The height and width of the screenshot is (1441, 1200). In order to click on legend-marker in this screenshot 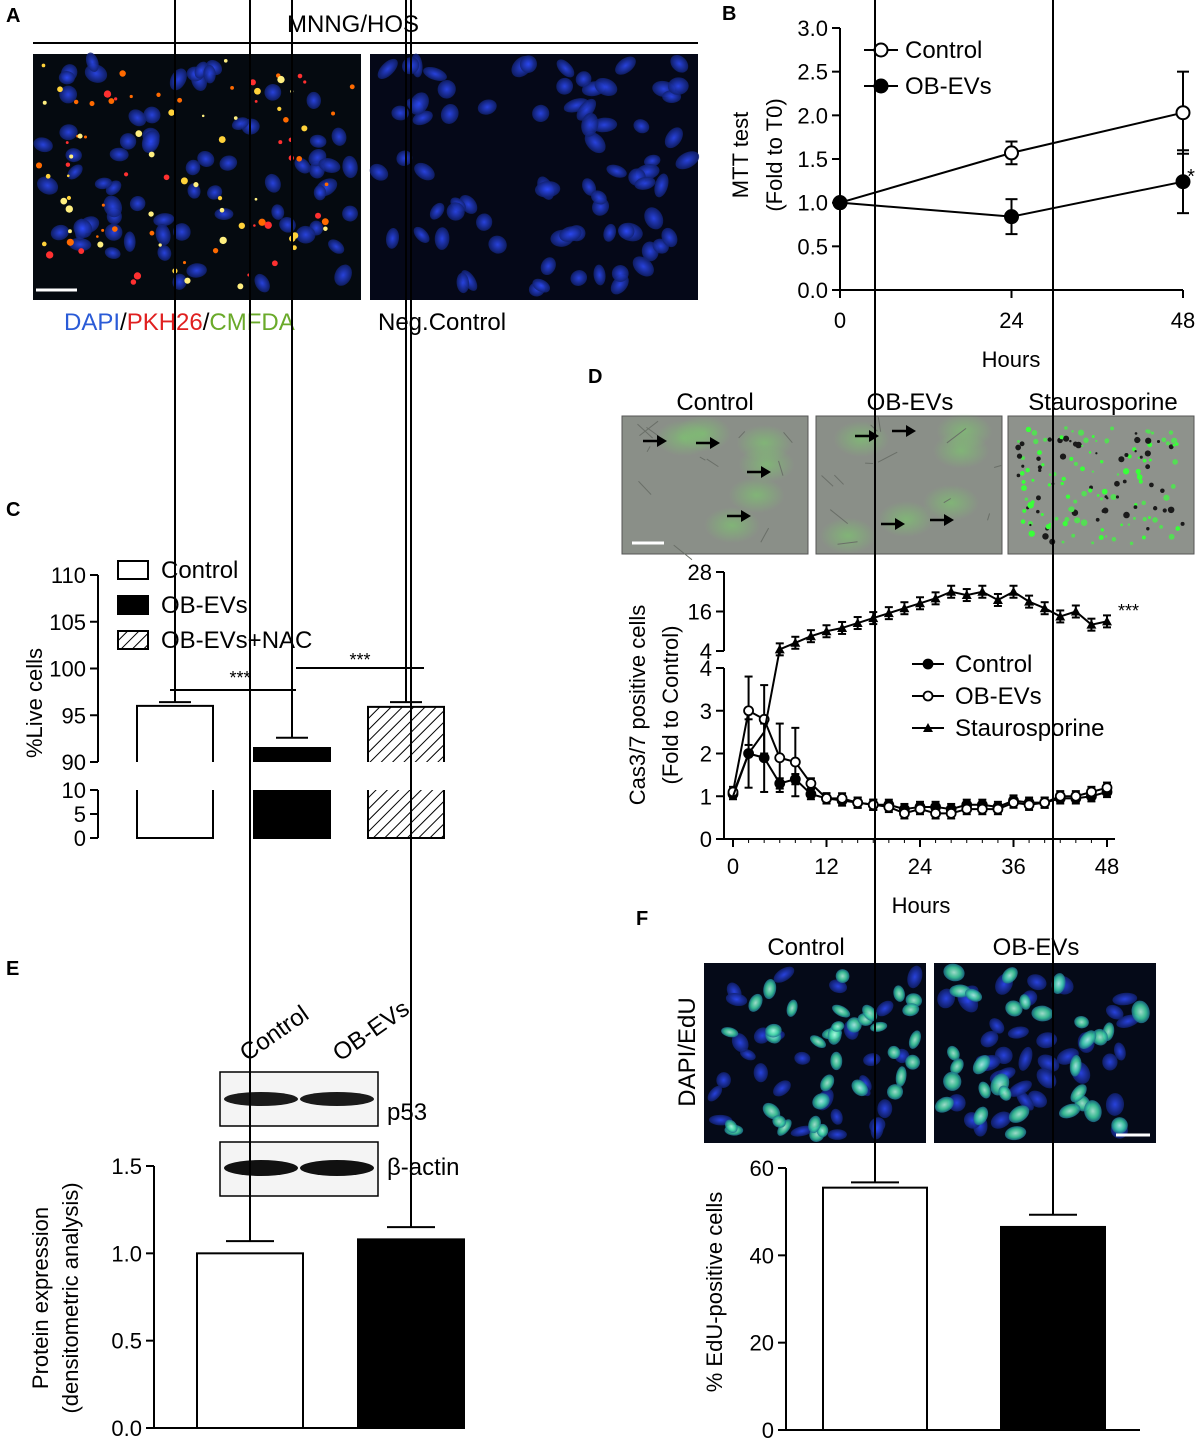, I will do `click(928, 664)`.